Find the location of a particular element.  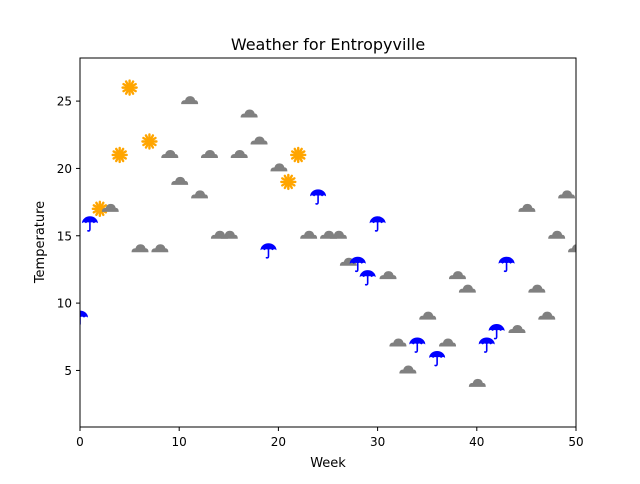

y-tick-label: 25 is located at coordinates (64, 102).